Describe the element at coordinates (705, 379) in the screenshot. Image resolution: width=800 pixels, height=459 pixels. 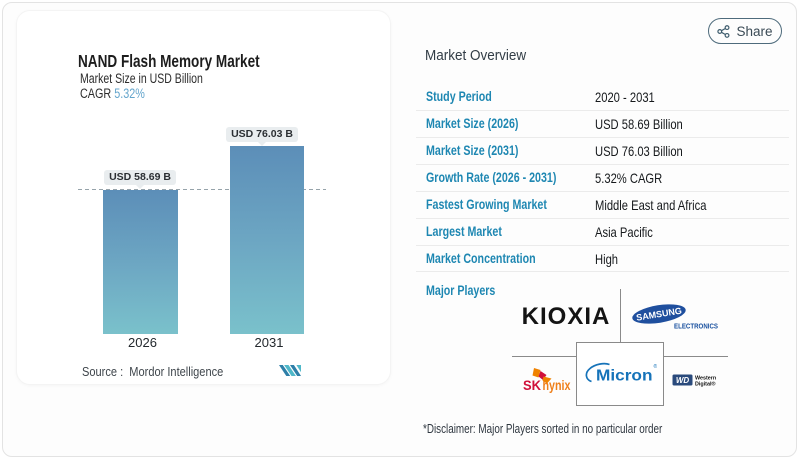
I see `svg-text: Western` at that location.